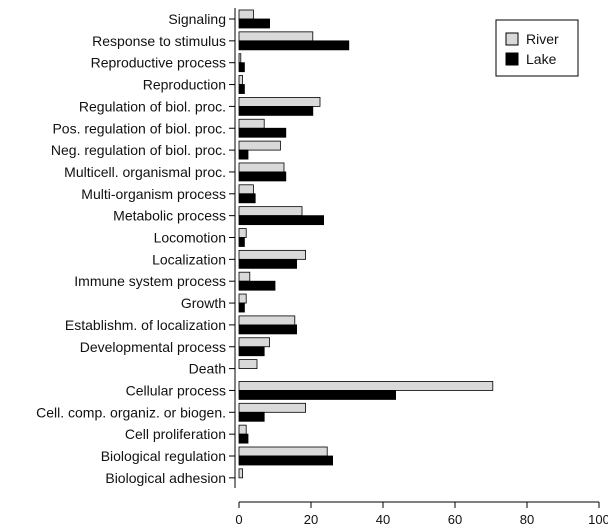 This screenshot has width=608, height=532. What do you see at coordinates (238, 519) in the screenshot?
I see `x-tick-label: 0` at bounding box center [238, 519].